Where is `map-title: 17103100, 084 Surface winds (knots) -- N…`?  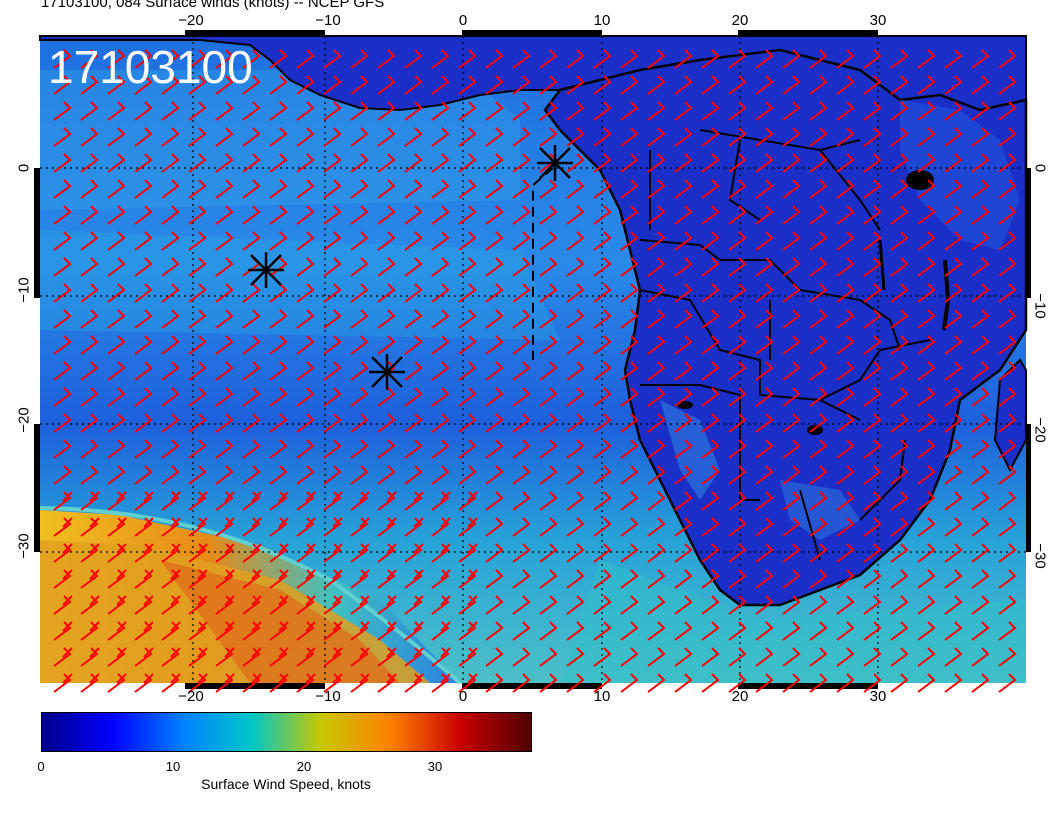 map-title: 17103100, 084 Surface winds (knots) -- N… is located at coordinates (213, 5).